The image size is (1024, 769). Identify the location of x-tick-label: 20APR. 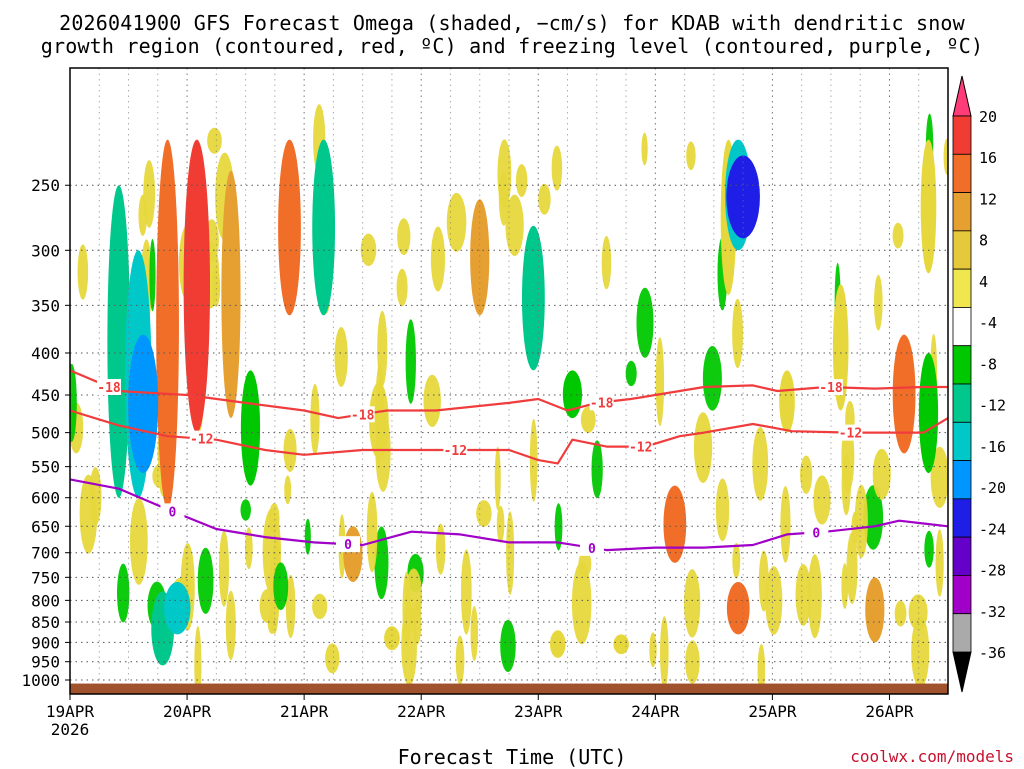
(187, 711).